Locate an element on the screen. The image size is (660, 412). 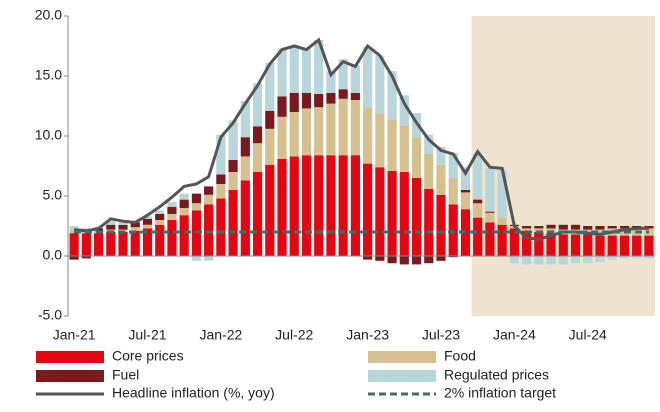
x-tick-label: Jan-21 is located at coordinates (74, 335).